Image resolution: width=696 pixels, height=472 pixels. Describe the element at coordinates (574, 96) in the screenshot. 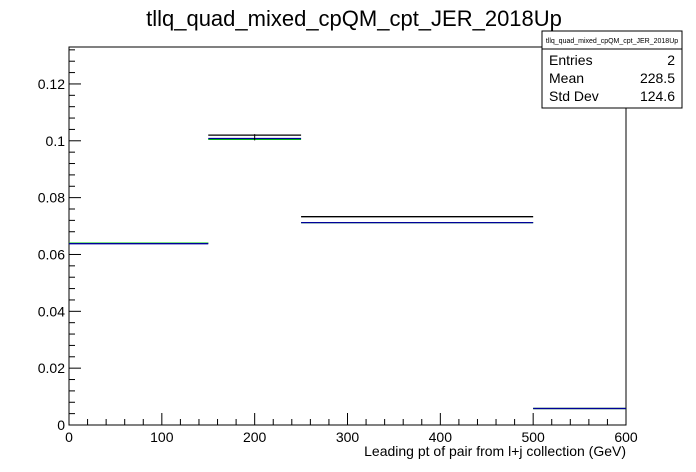

I see `stats-stddev-label: Std Dev` at that location.